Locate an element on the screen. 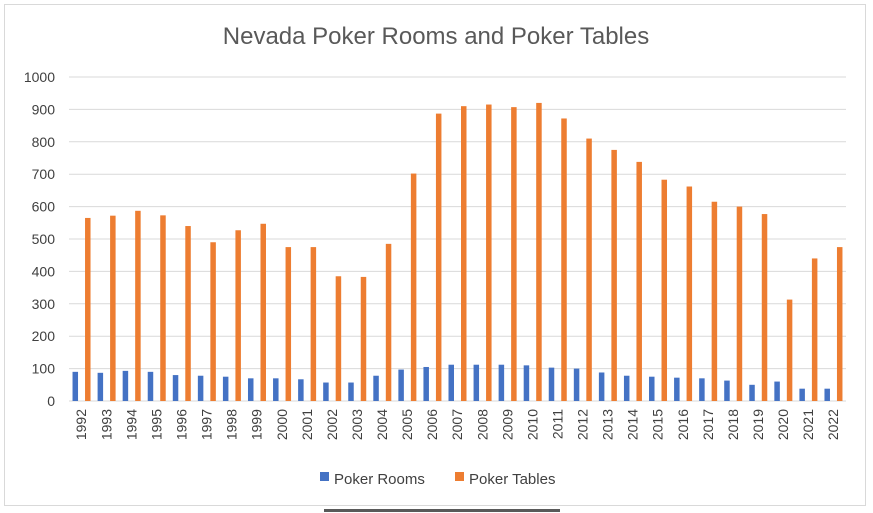 This screenshot has width=873, height=513. y-tick-label: 0 is located at coordinates (51, 401).